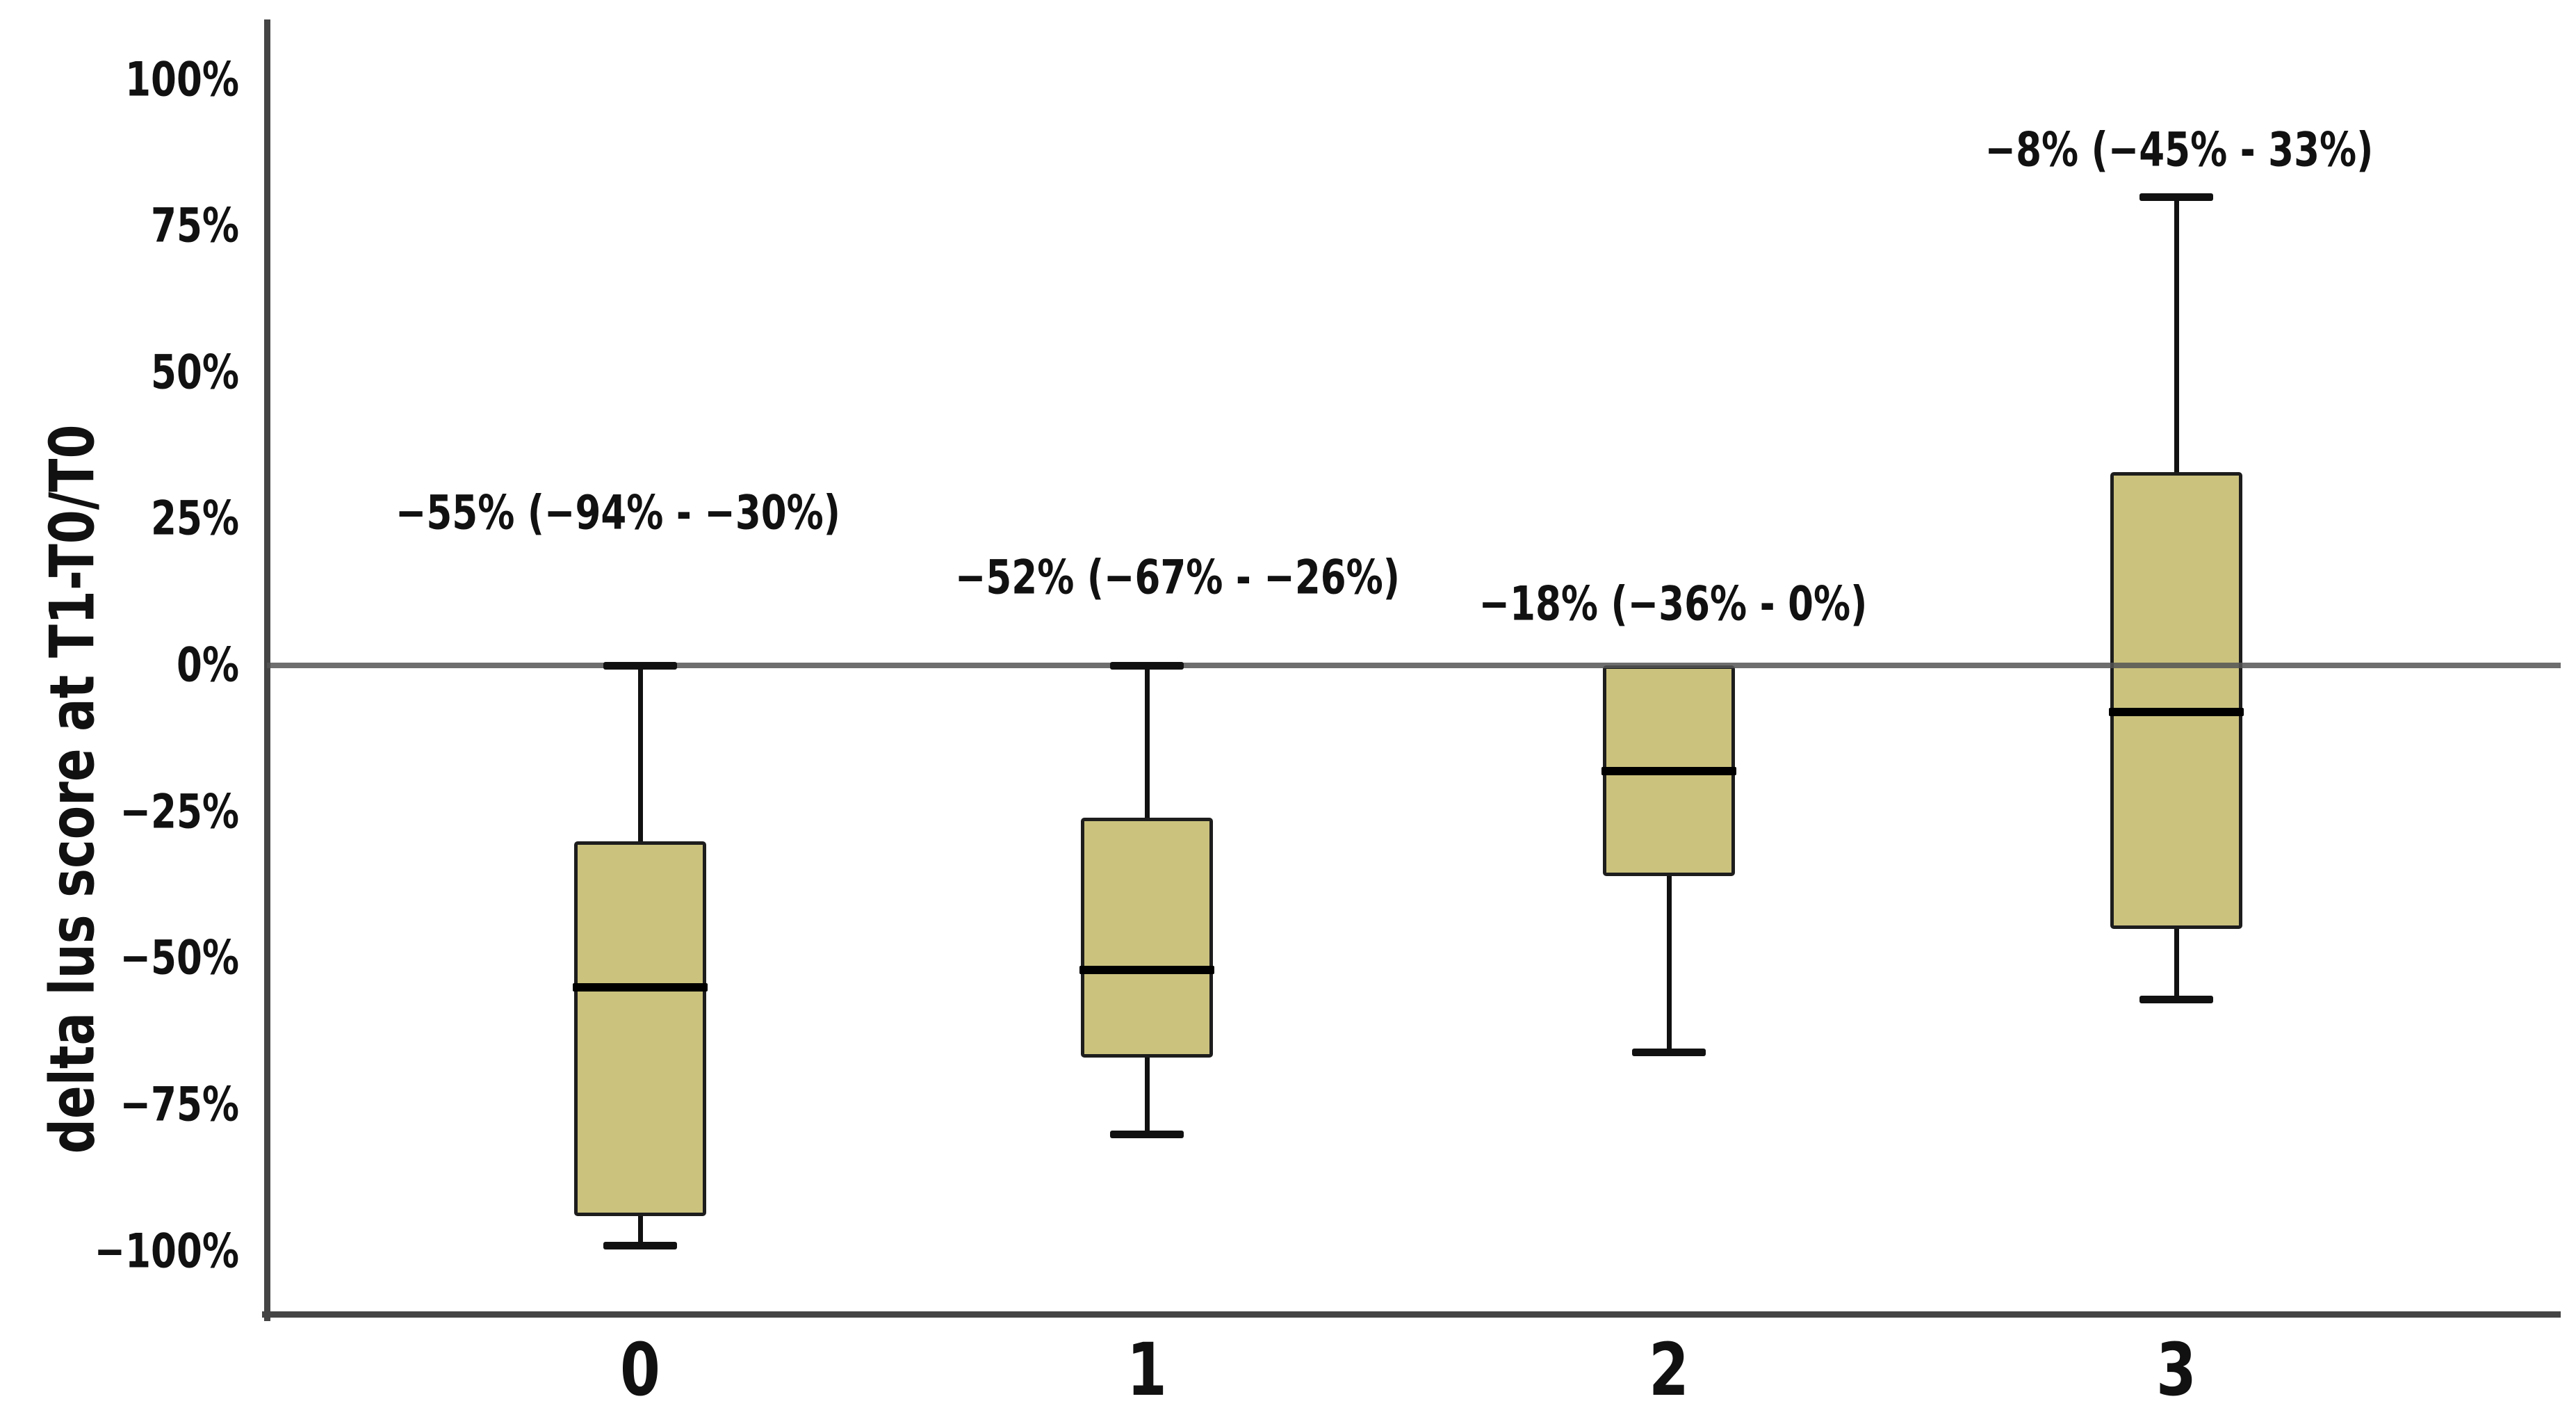  Describe the element at coordinates (72, 789) in the screenshot. I see `y-axis-title: delta lus score at T1-T0/T0` at that location.